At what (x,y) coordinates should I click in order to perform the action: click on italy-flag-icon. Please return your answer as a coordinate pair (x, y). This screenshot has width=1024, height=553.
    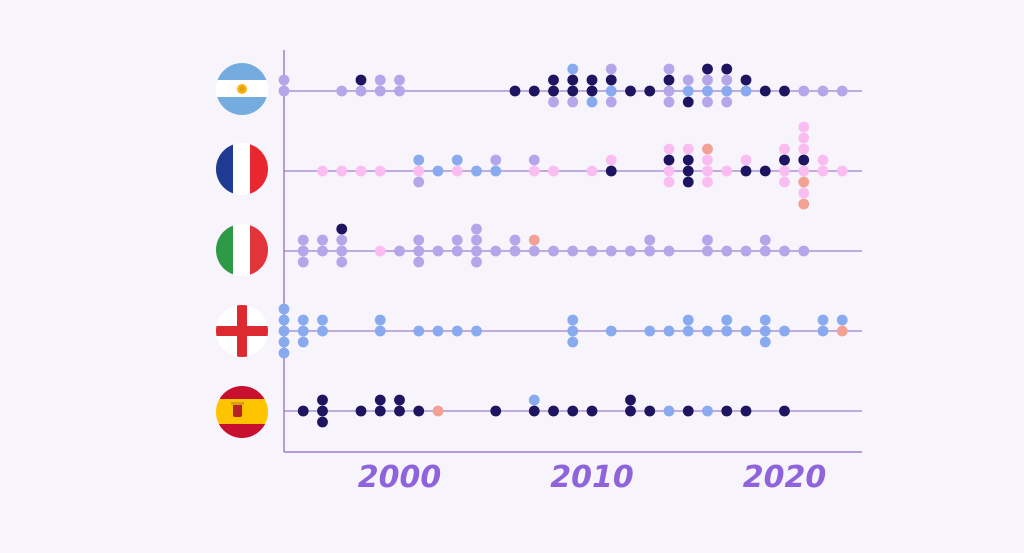
    Looking at the image, I should click on (242, 250).